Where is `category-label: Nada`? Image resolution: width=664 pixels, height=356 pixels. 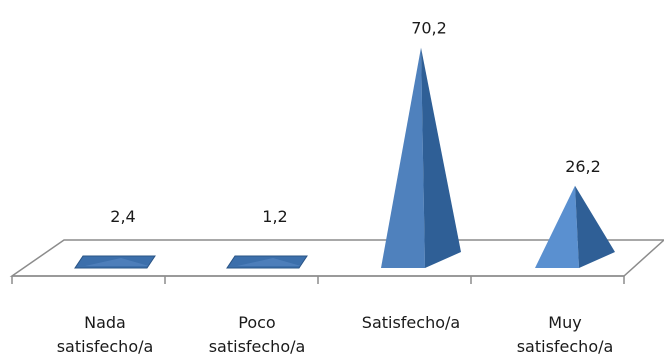 category-label: Nada is located at coordinates (105, 322).